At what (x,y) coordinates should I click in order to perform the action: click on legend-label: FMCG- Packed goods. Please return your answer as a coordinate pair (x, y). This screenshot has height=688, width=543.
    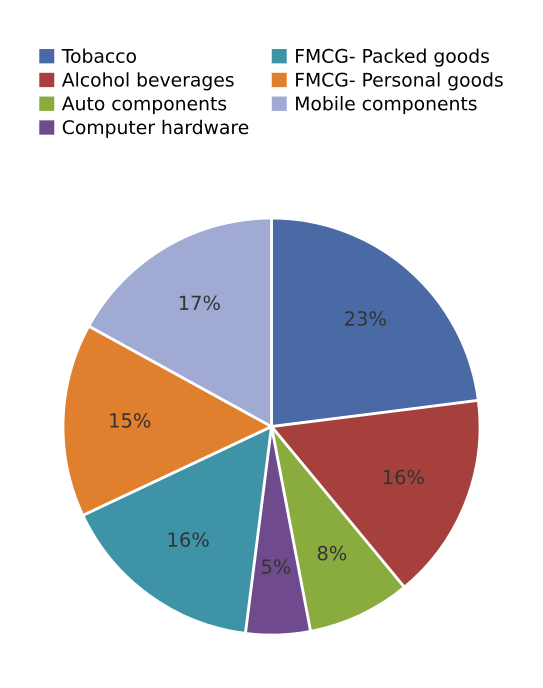
    Looking at the image, I should click on (392, 57).